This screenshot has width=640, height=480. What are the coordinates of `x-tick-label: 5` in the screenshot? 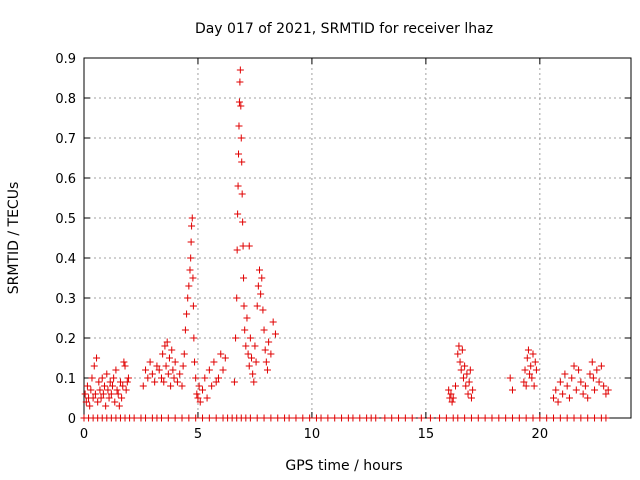 It's located at (198, 434).